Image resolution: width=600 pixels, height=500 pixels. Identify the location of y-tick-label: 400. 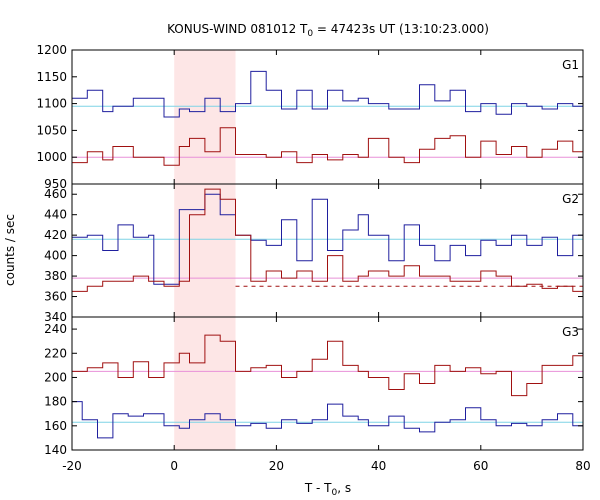
(55, 256).